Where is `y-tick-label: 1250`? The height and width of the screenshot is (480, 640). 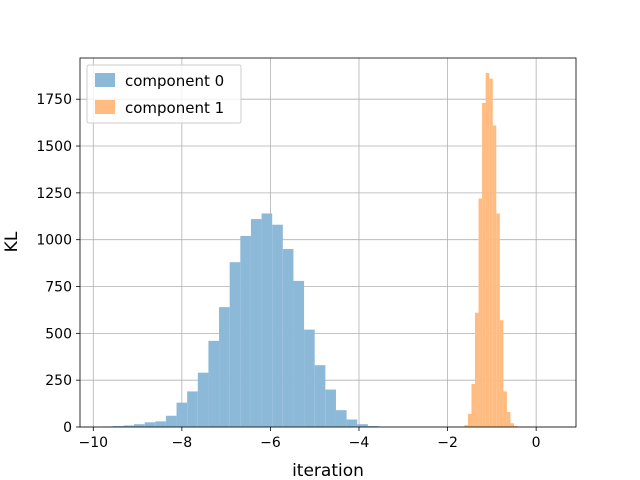
y-tick-label: 1250 is located at coordinates (54, 194).